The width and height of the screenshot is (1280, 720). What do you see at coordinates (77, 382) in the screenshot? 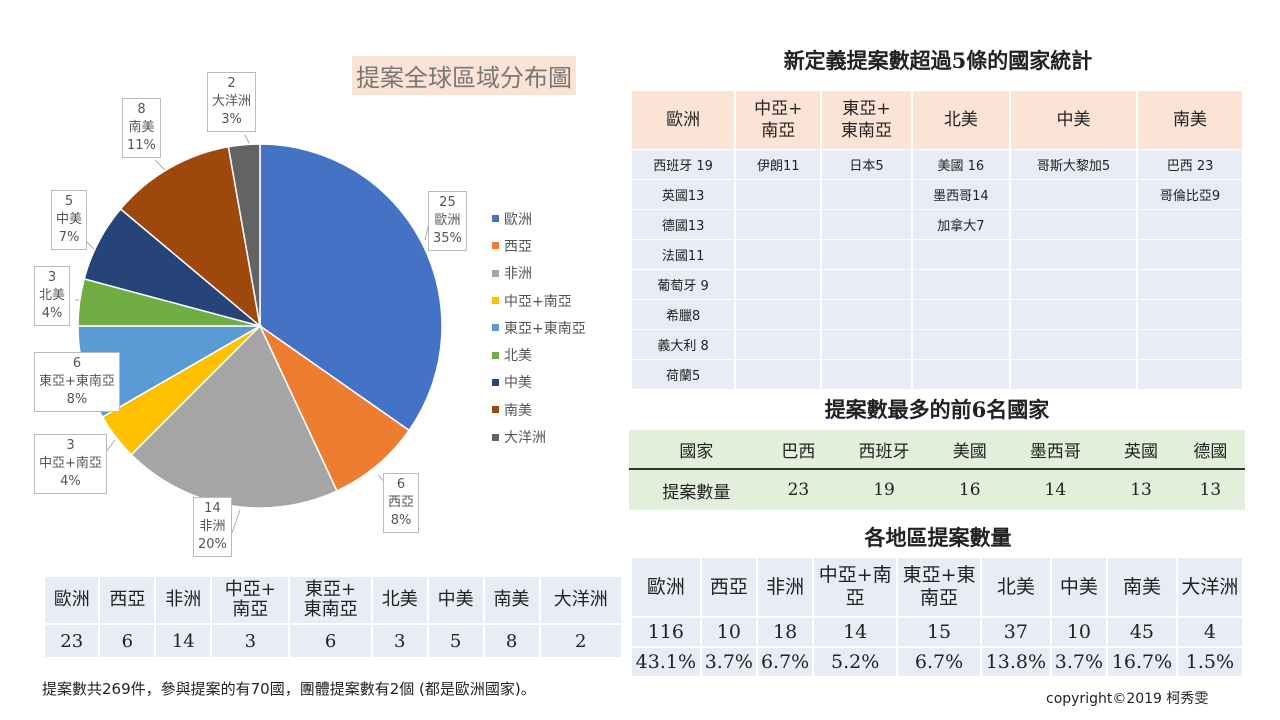
I see `label-east-asia: 6 東亞+東南亞 8%` at bounding box center [77, 382].